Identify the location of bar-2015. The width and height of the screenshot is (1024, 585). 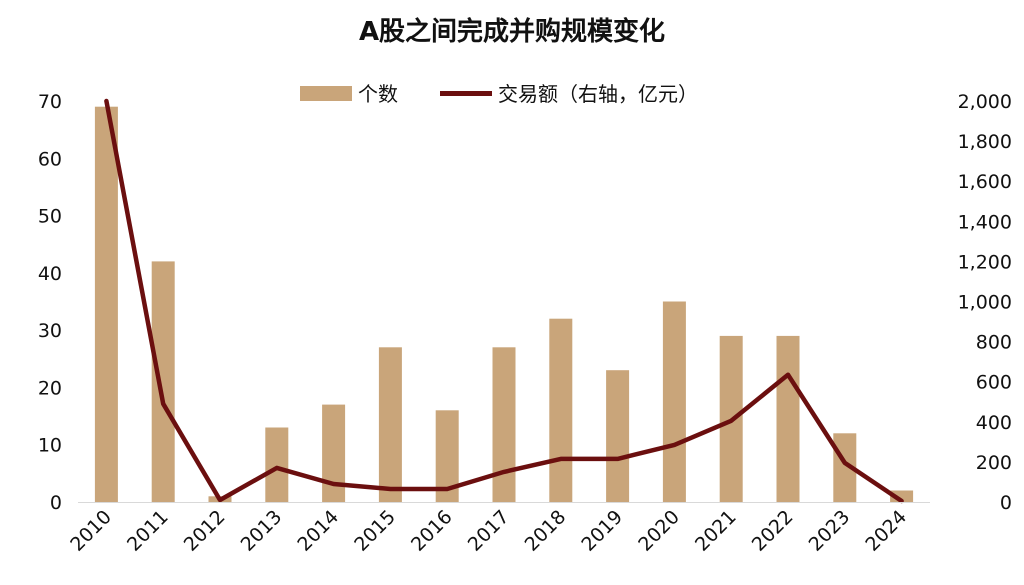
(390, 424).